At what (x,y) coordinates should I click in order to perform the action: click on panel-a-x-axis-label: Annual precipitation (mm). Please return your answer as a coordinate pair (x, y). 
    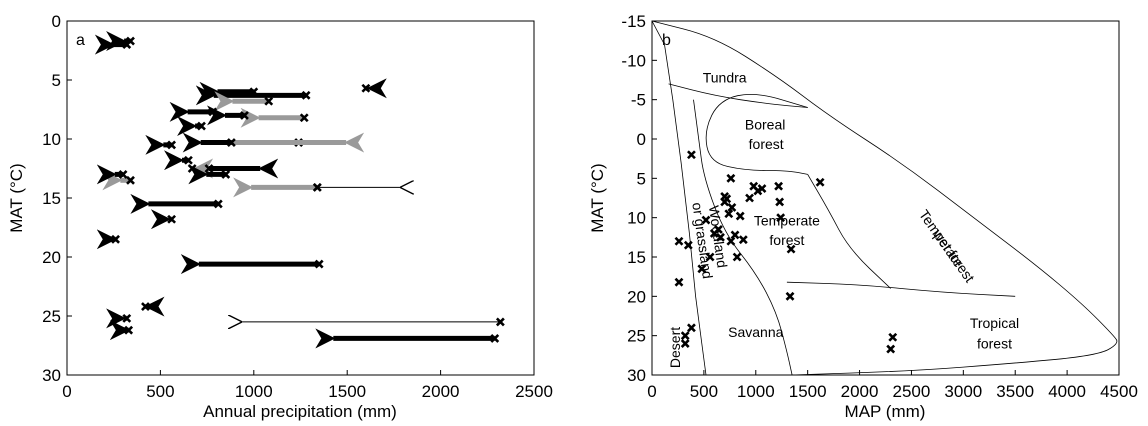
    Looking at the image, I should click on (300, 411).